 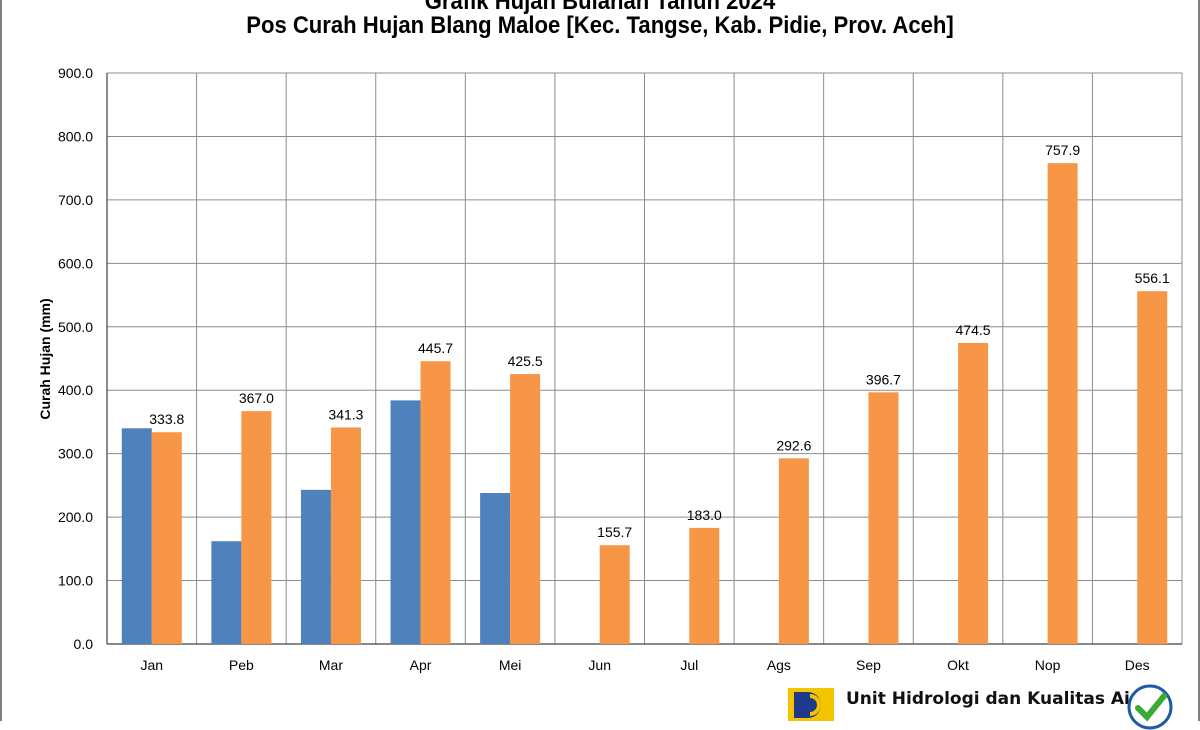 I want to click on data-label: 333.8, so click(x=166, y=419).